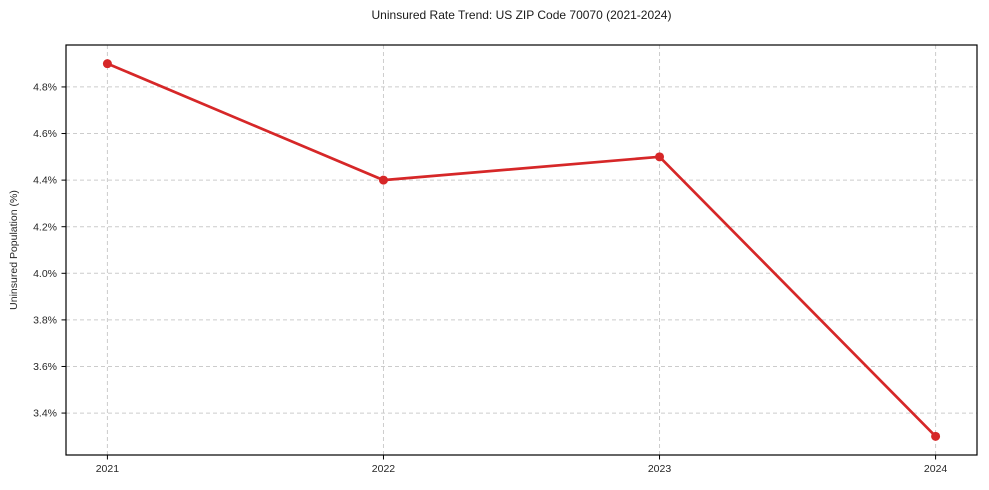  What do you see at coordinates (45, 88) in the screenshot?
I see `y-tick-label: 4.8%` at bounding box center [45, 88].